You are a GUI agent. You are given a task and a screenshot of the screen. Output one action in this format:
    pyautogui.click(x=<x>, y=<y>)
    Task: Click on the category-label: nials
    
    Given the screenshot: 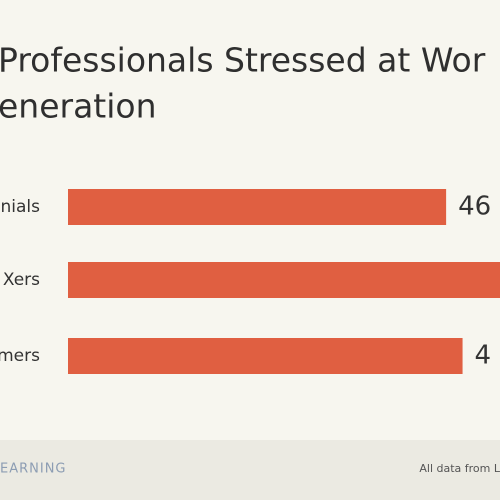 What is the action you would take?
    pyautogui.click(x=21, y=207)
    